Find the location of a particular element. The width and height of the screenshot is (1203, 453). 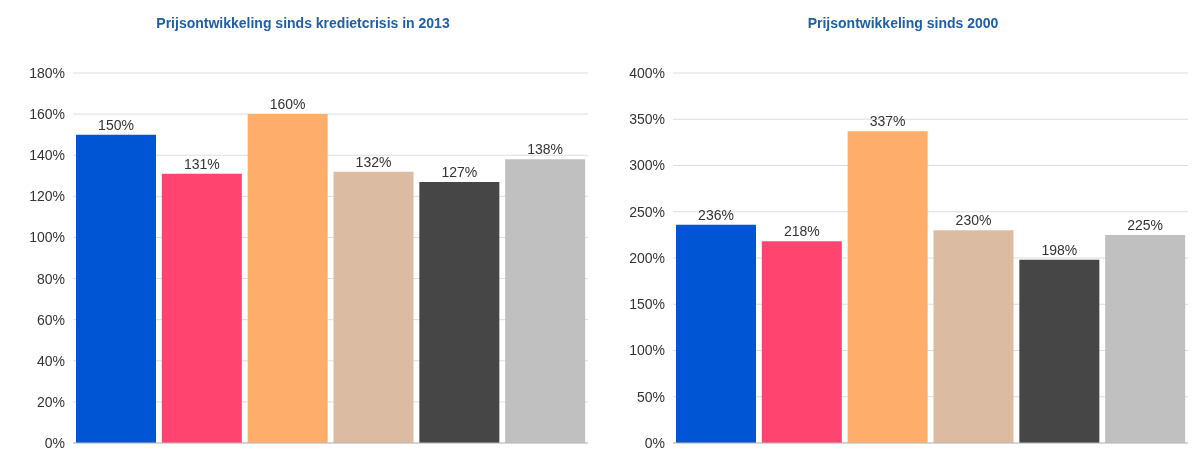

y-tick-label: 350% is located at coordinates (647, 119).